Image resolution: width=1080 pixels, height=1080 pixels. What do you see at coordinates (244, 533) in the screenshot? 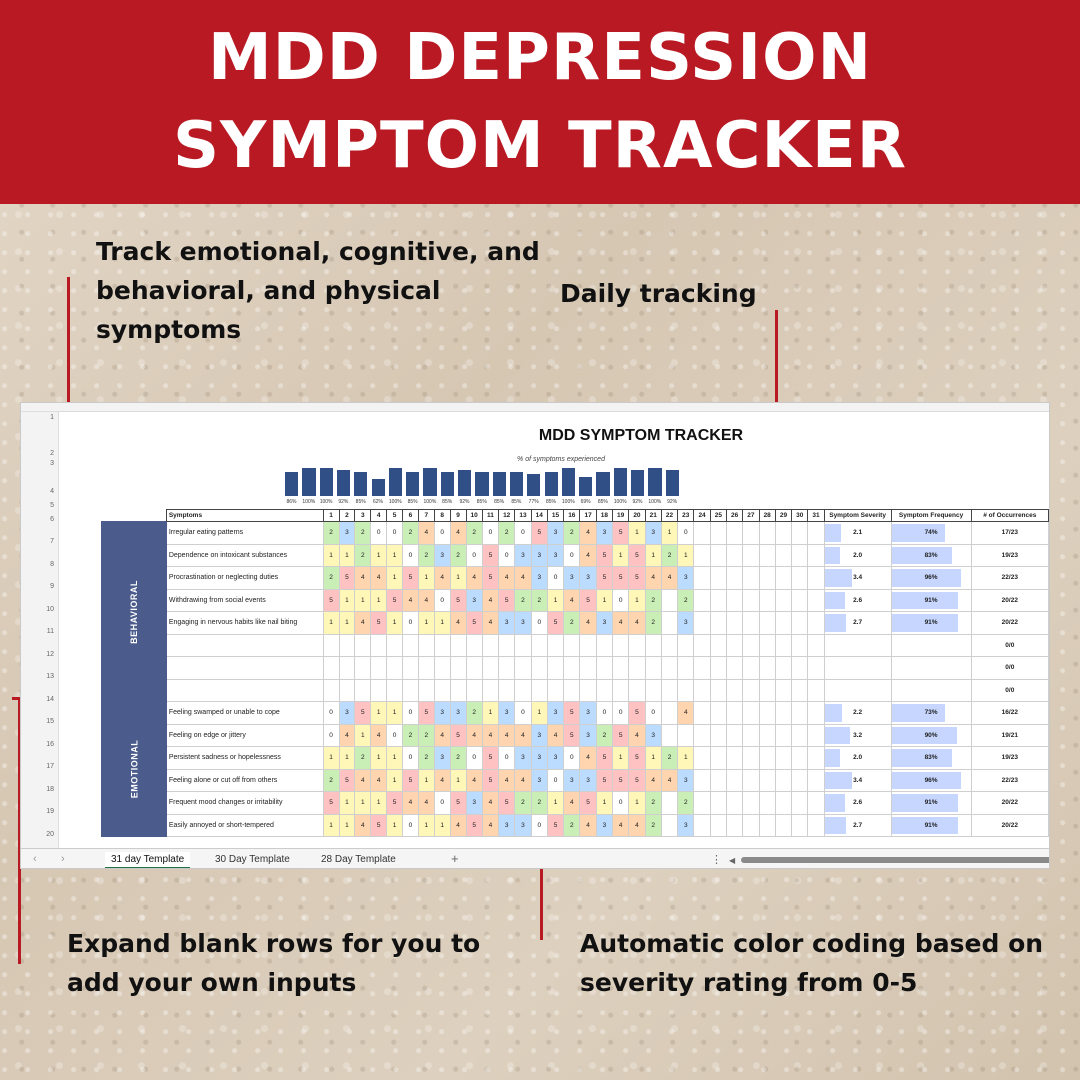
I see `symptom-name: Irregular eating patterns` at bounding box center [244, 533].